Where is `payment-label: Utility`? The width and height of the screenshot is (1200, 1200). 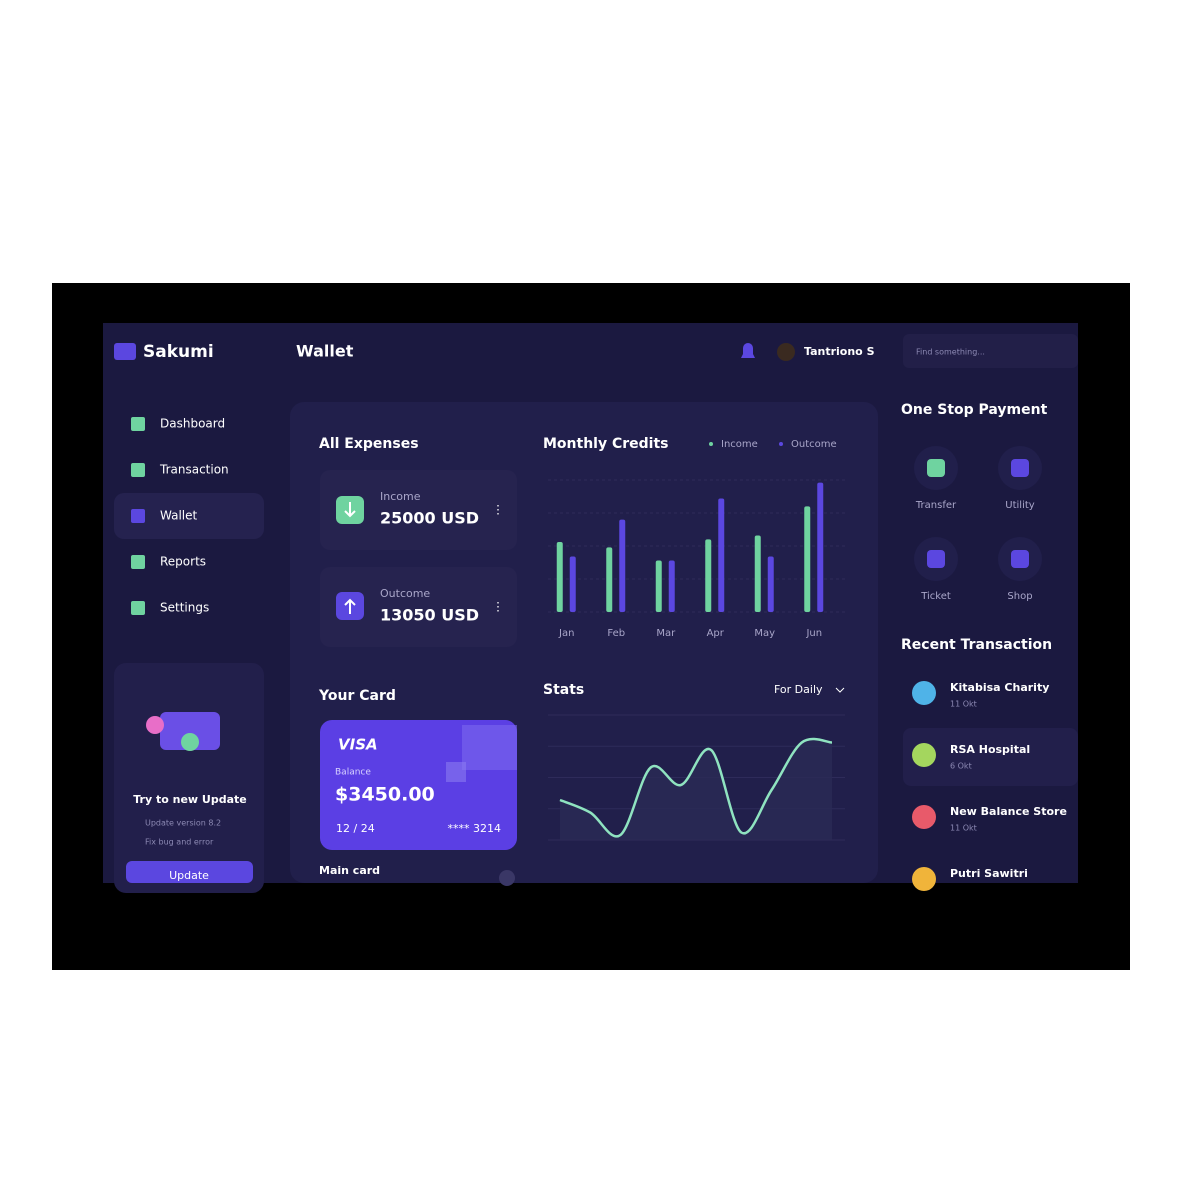 payment-label: Utility is located at coordinates (1019, 505).